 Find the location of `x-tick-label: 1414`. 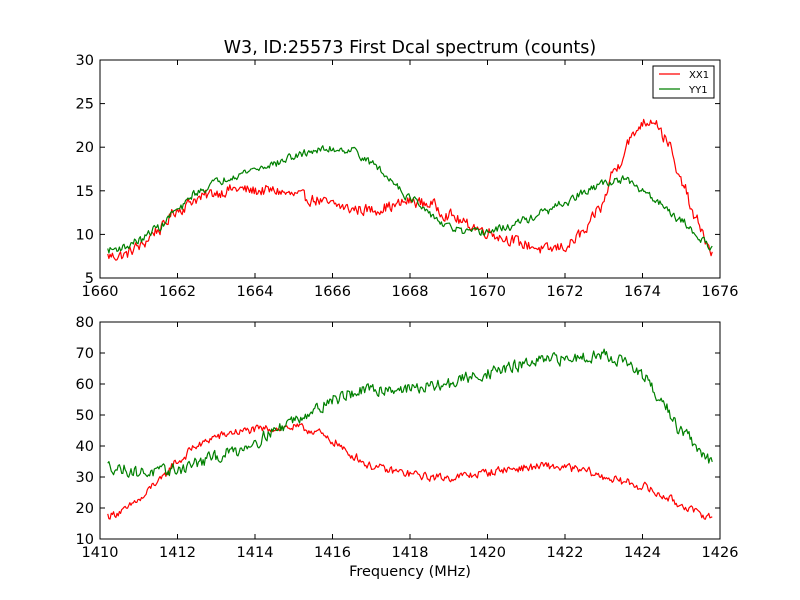

x-tick-label: 1414 is located at coordinates (255, 553).